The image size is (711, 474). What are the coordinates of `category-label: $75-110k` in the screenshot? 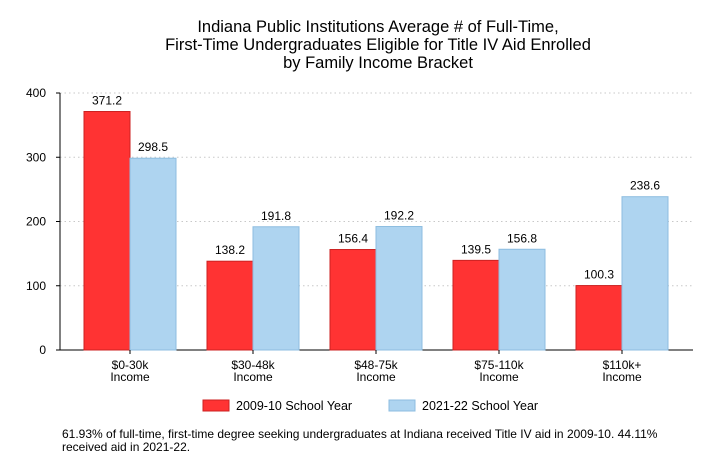 It's located at (499, 365).